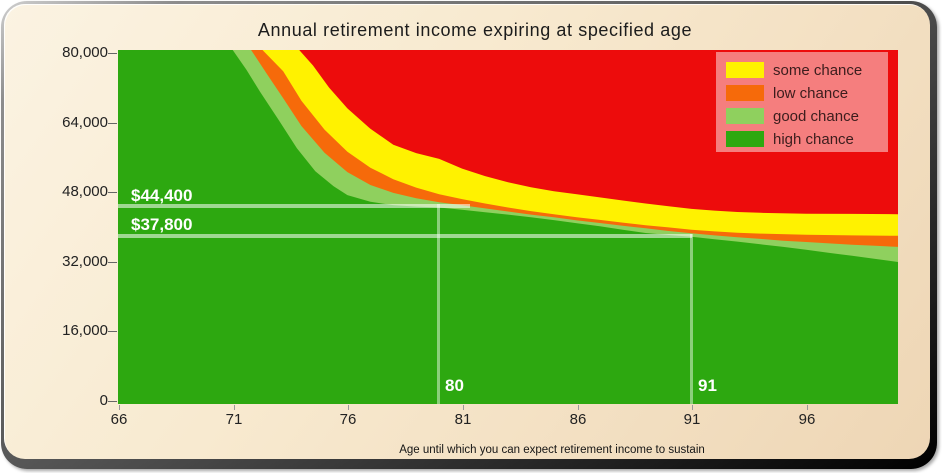  What do you see at coordinates (745, 139) in the screenshot?
I see `high-chance-swatch-icon` at bounding box center [745, 139].